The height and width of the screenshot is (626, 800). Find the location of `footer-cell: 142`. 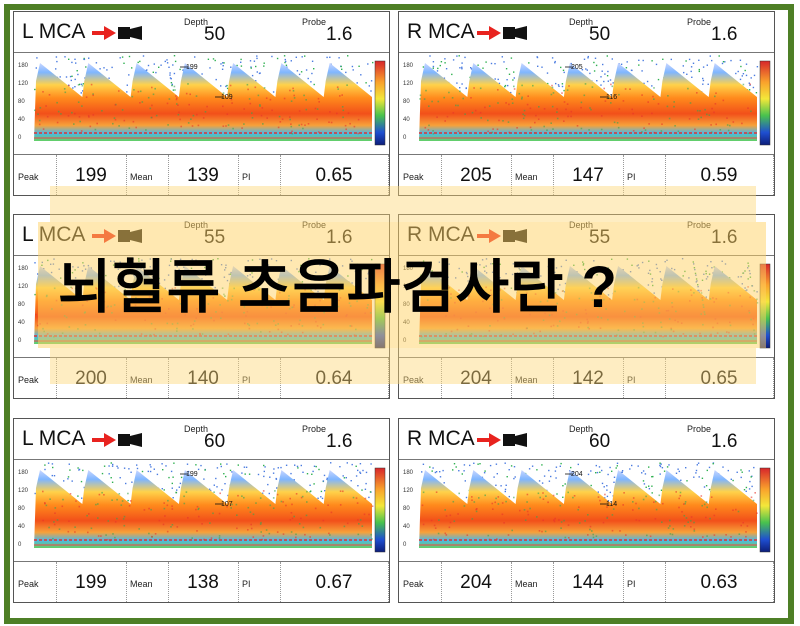

footer-cell: 142 is located at coordinates (588, 378).